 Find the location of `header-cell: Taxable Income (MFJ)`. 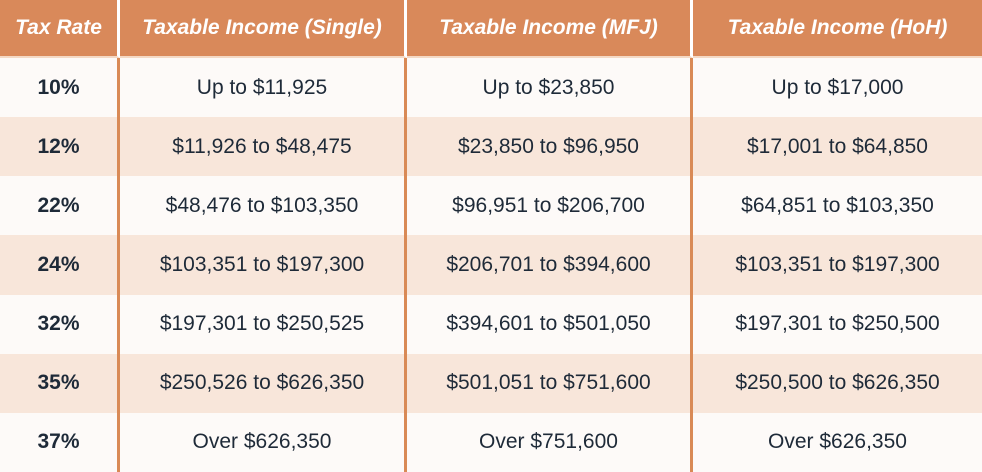

header-cell: Taxable Income (MFJ) is located at coordinates (550, 29).